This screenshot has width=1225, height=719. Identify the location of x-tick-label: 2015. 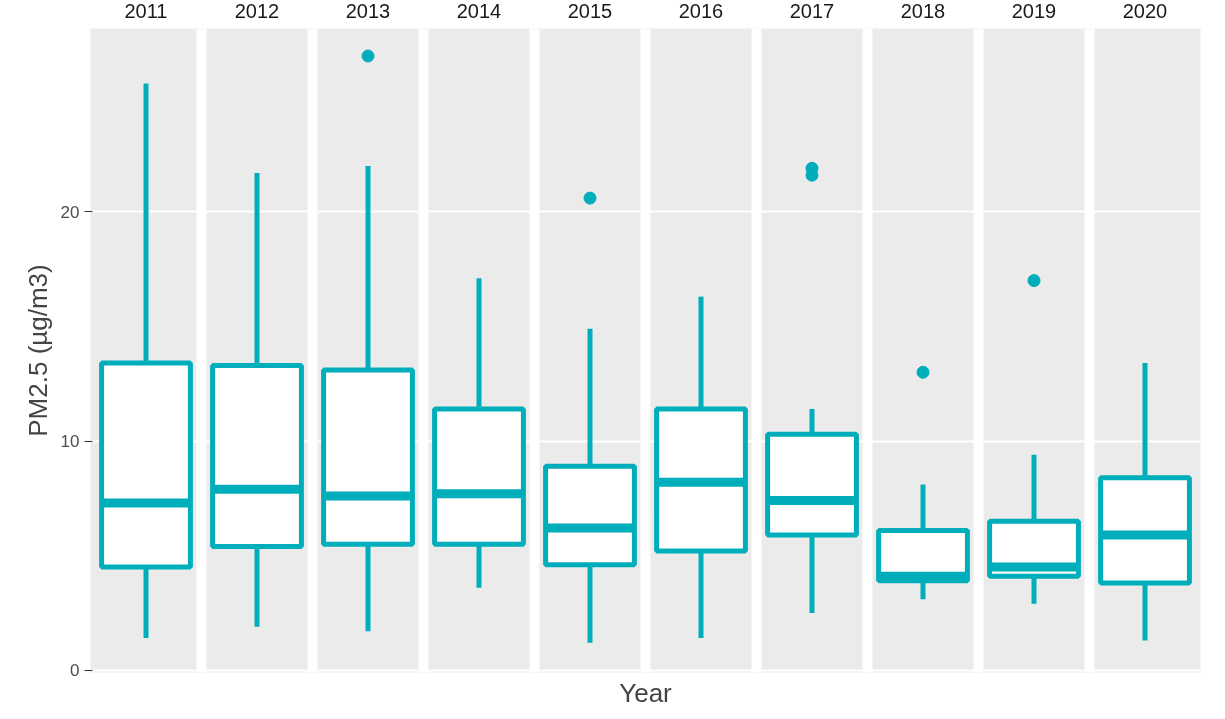
(590, 11).